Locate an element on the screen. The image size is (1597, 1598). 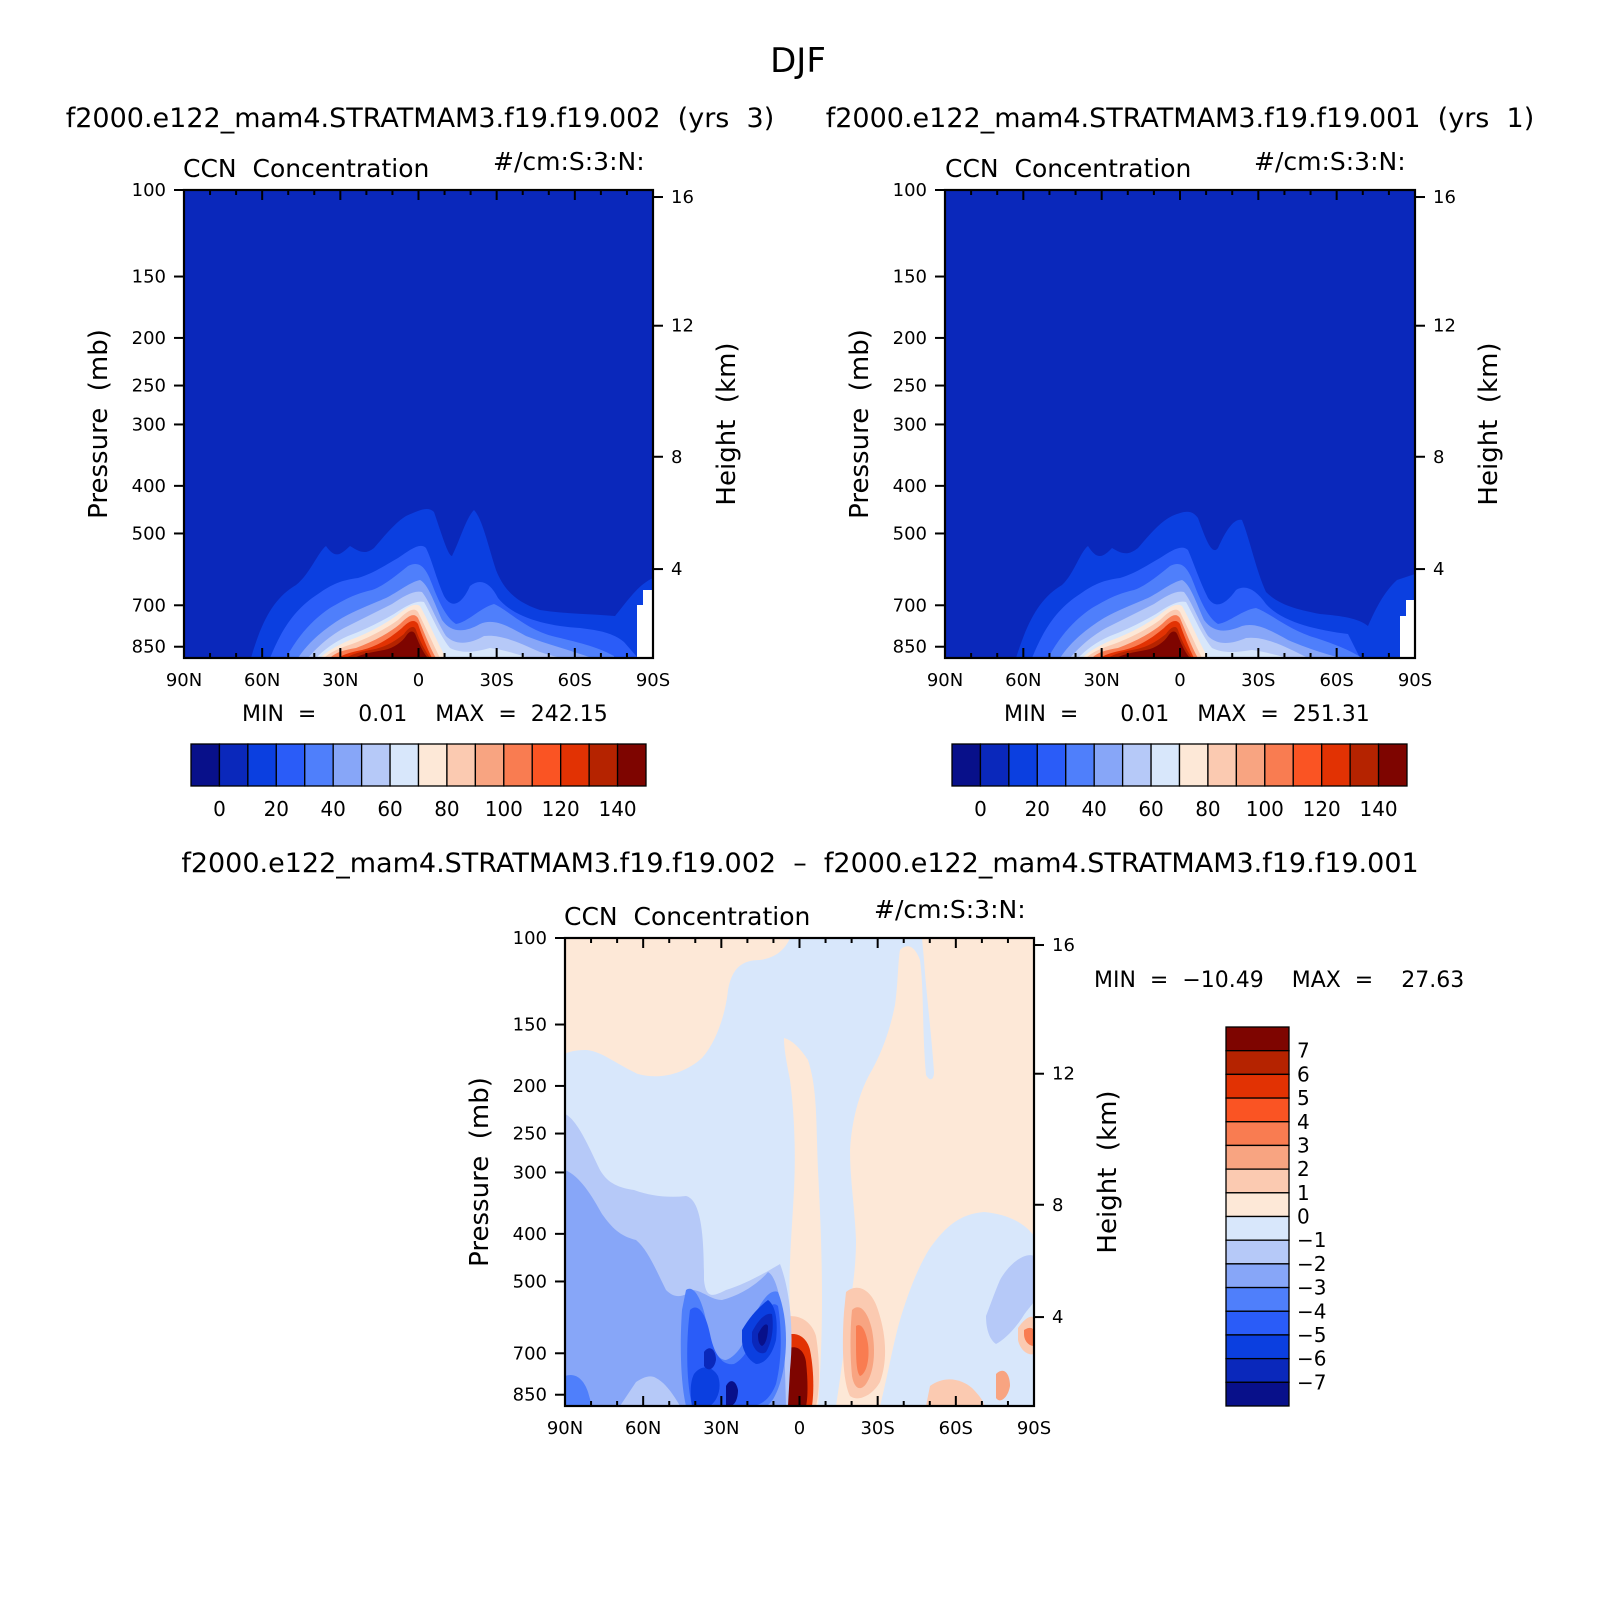
y2-tick-label: 12 is located at coordinates (682, 326).